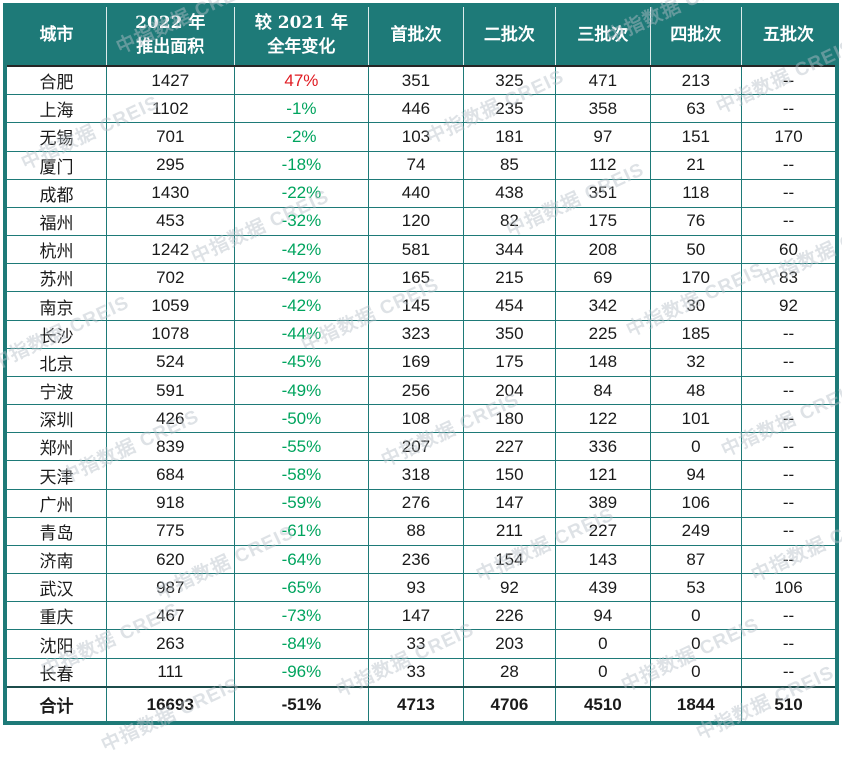 The image size is (842, 757). I want to click on city-cell: 合计, so click(55, 705).